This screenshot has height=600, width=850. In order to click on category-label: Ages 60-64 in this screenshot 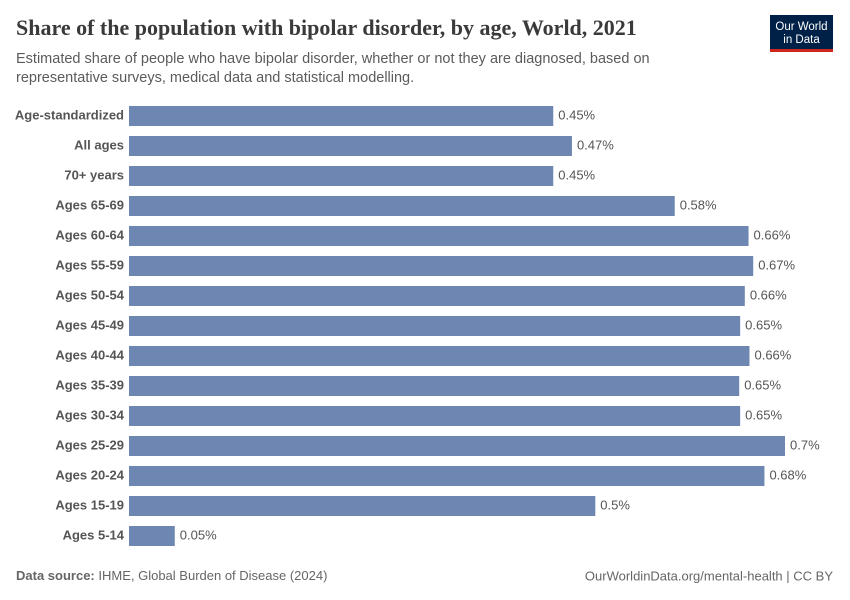, I will do `click(89, 234)`.